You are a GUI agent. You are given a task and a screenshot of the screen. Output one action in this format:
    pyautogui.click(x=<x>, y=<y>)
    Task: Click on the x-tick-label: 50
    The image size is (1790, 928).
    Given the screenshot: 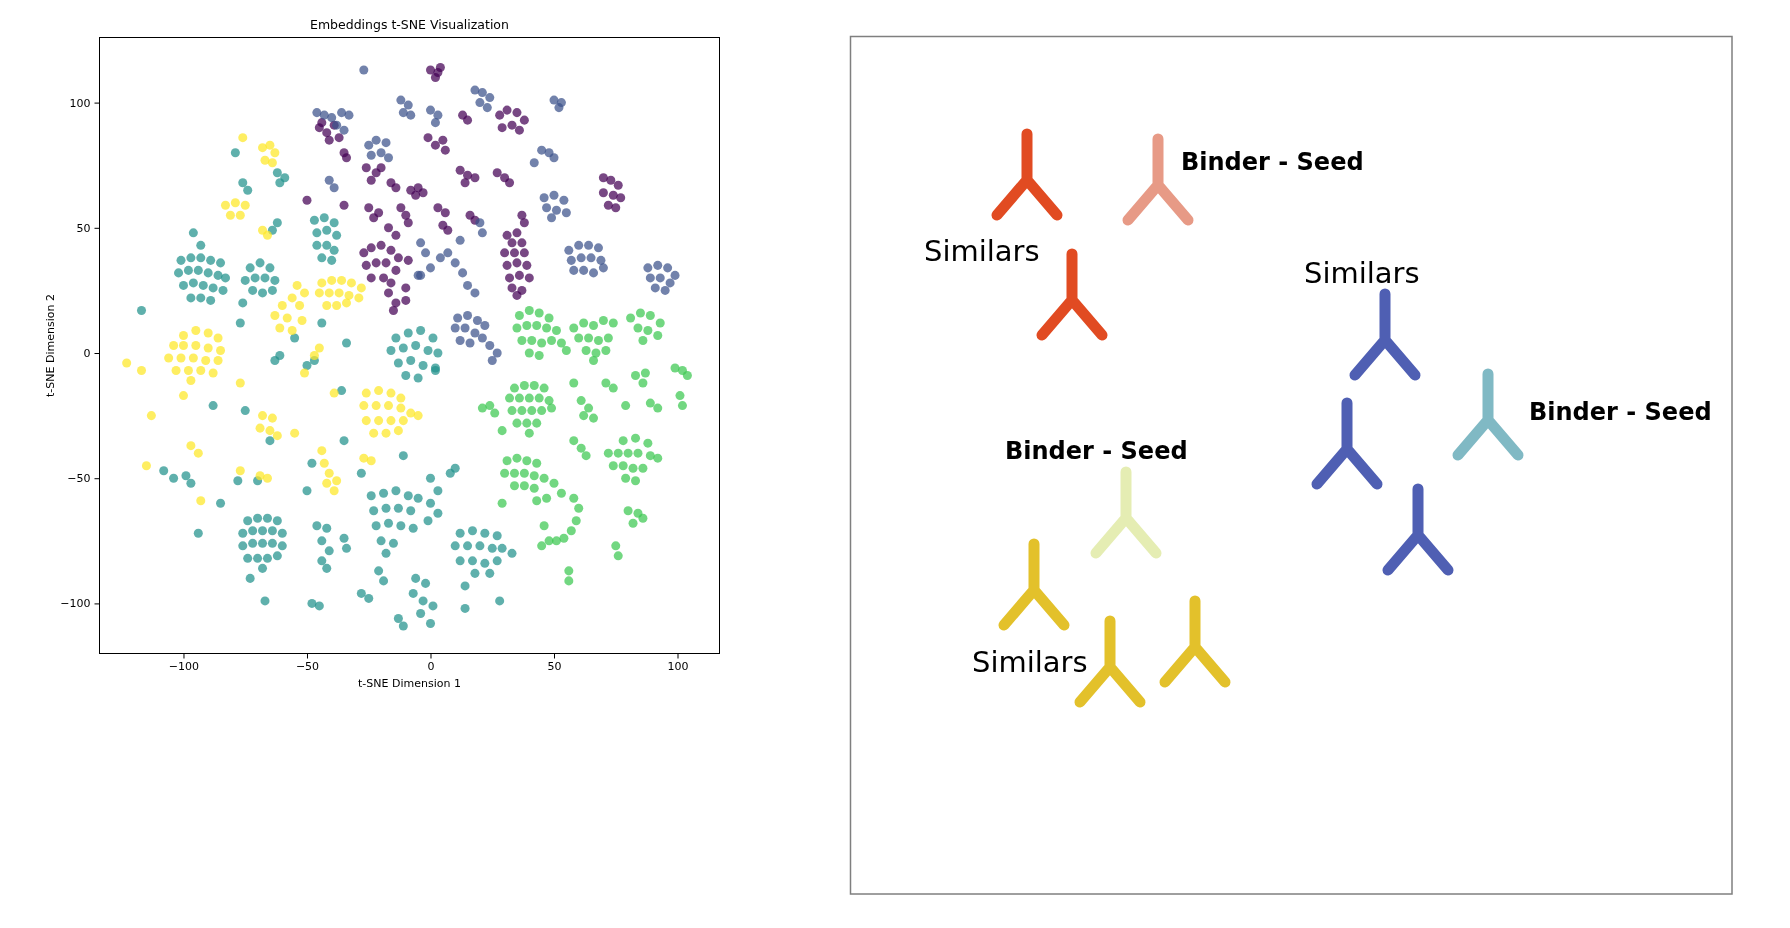 What is the action you would take?
    pyautogui.click(x=554, y=667)
    